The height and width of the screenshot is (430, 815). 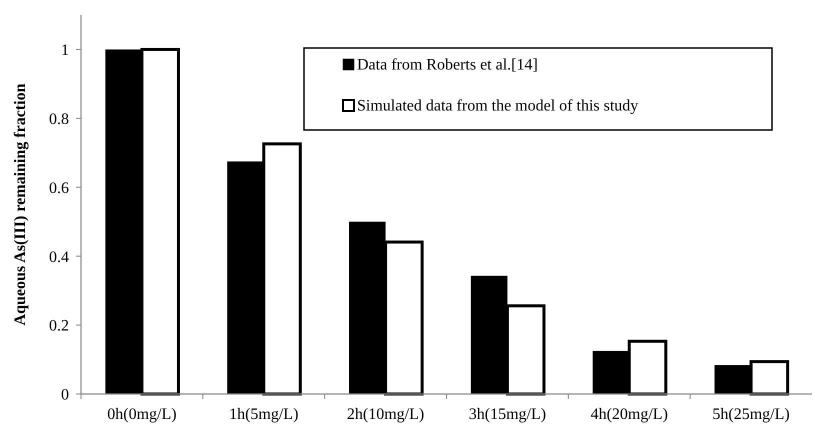 What do you see at coordinates (385, 414) in the screenshot?
I see `x-tick-label: 2h(10mg/L)` at bounding box center [385, 414].